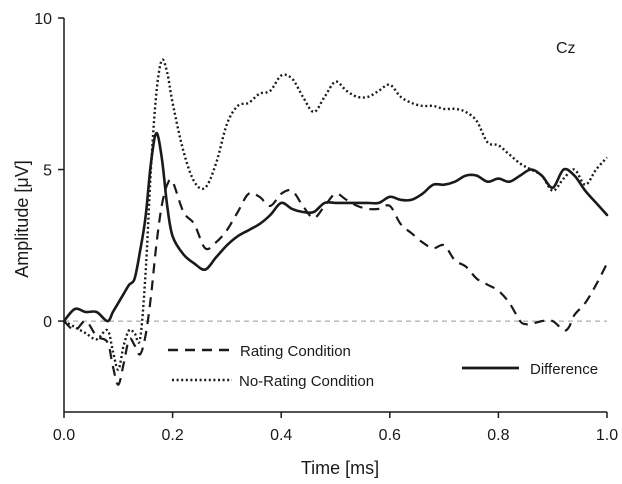 Image resolution: width=622 pixels, height=484 pixels. Describe the element at coordinates (566, 48) in the screenshot. I see `electrode-annotation: Cz` at that location.